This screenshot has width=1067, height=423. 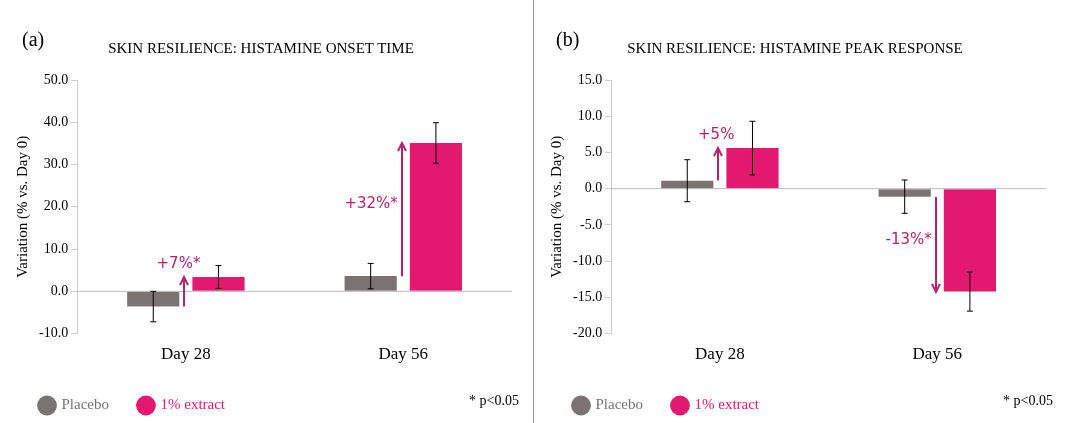 What do you see at coordinates (178, 262) in the screenshot?
I see `annotation: +7%*` at bounding box center [178, 262].